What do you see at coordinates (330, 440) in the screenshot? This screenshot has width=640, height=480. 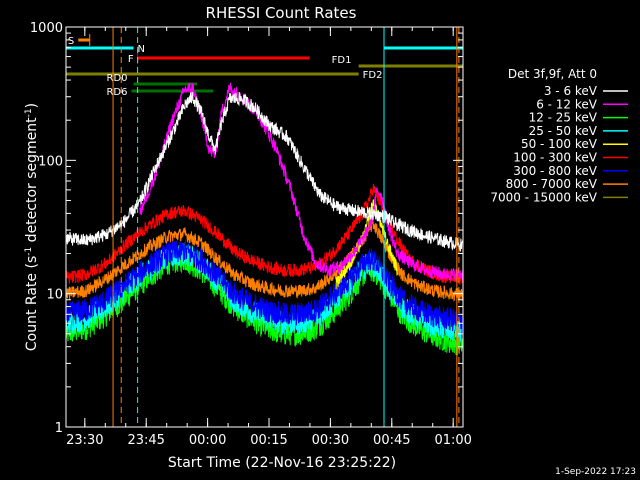 I see `x-tick-label: 00:30` at bounding box center [330, 440].